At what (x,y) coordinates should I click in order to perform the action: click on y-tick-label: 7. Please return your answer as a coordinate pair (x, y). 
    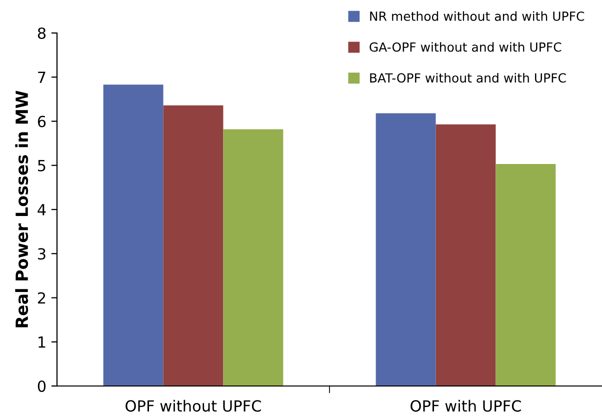
    Looking at the image, I should click on (42, 77).